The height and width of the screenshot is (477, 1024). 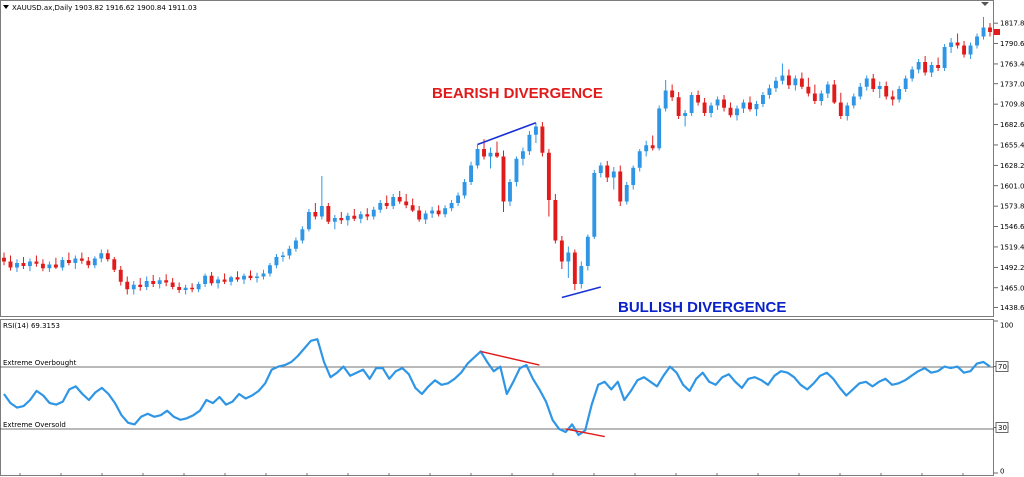 I want to click on bullish-price-divergence-line, so click(x=581, y=292).